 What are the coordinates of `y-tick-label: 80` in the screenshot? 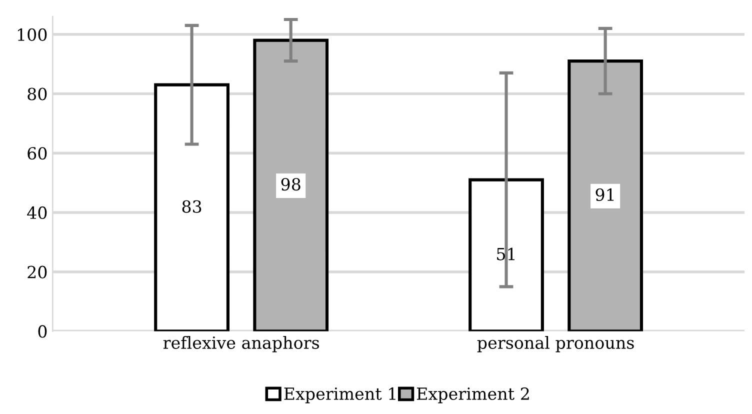 It's located at (37, 94).